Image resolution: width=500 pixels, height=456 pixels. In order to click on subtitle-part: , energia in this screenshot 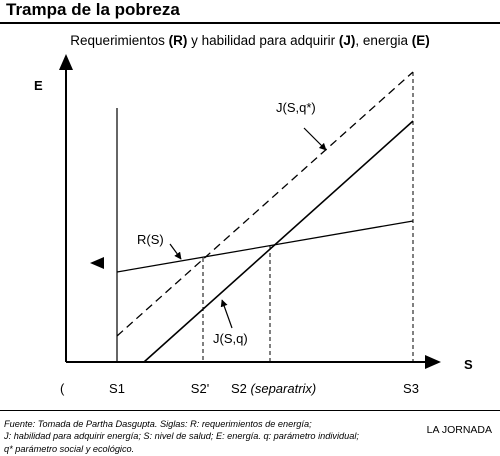, I will do `click(383, 40)`.